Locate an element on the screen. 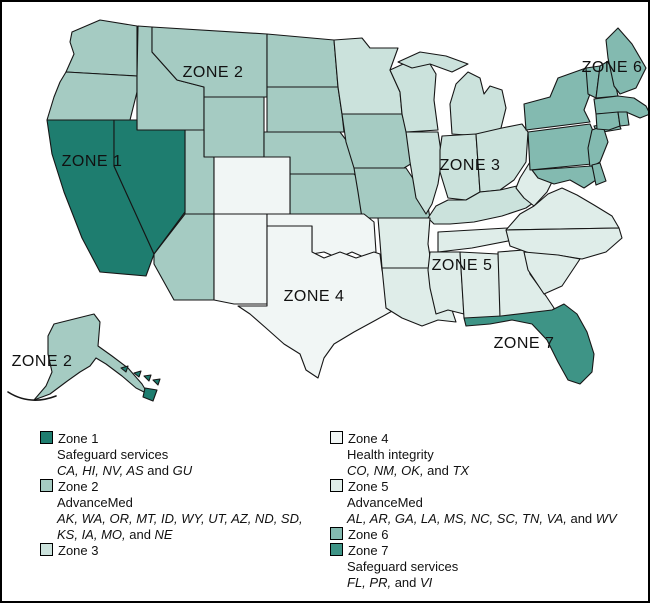 Image resolution: width=650 pixels, height=603 pixels. state-mi is located at coordinates (478, 104).